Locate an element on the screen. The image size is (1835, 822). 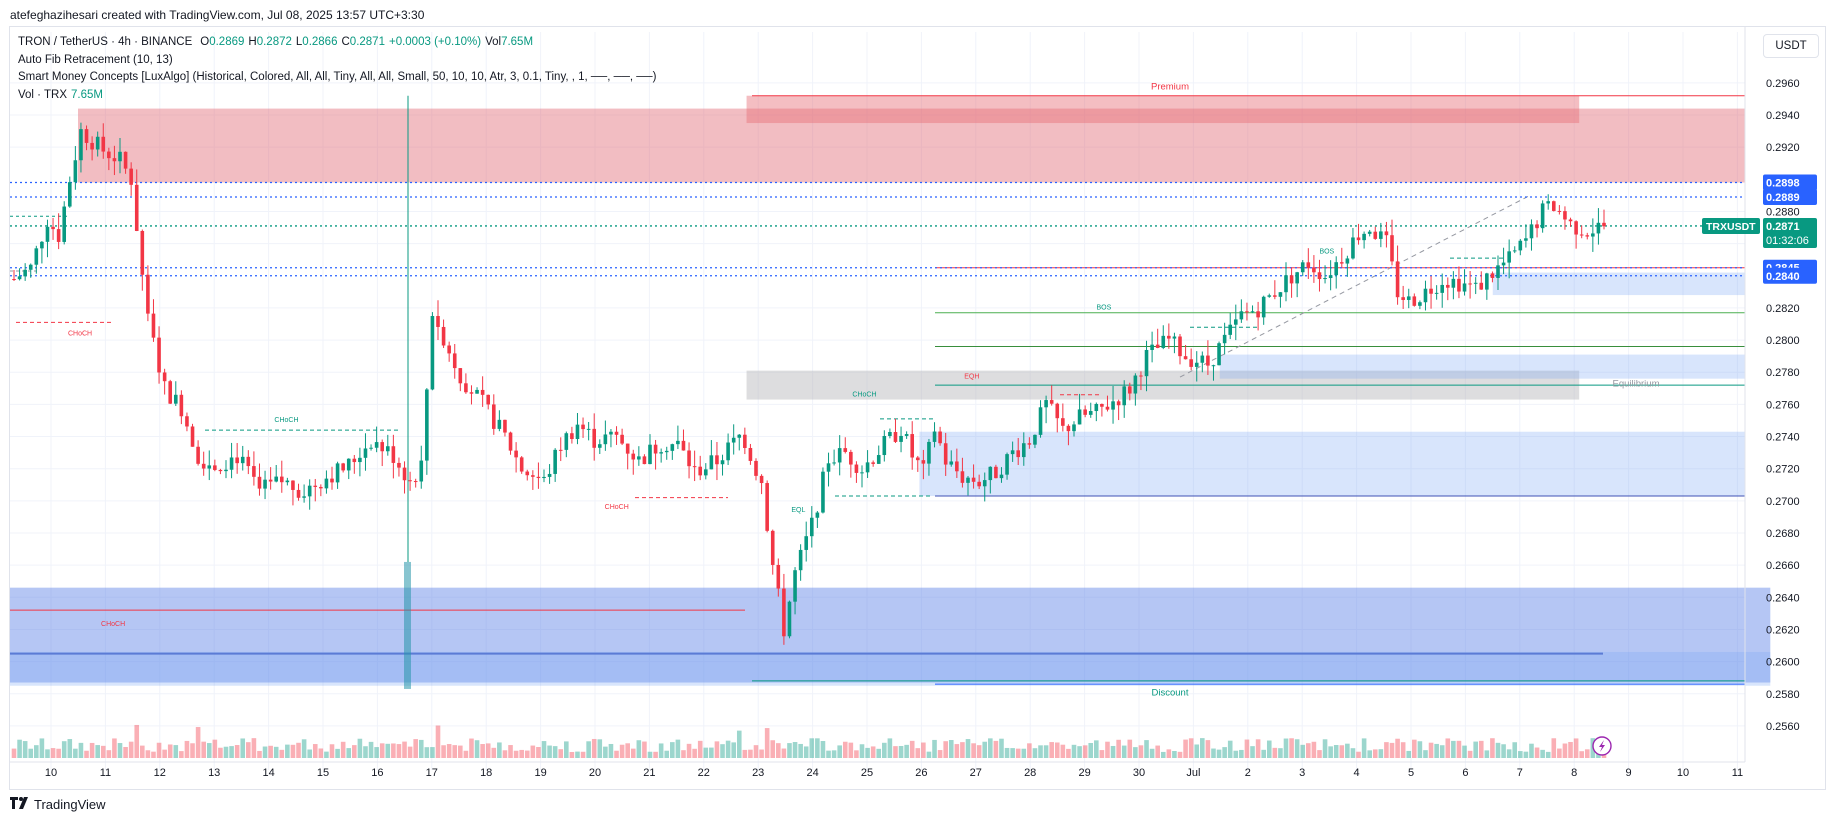
symbol-label: TRON / TetherUS · 4h · BINANCE is located at coordinates (105, 42).